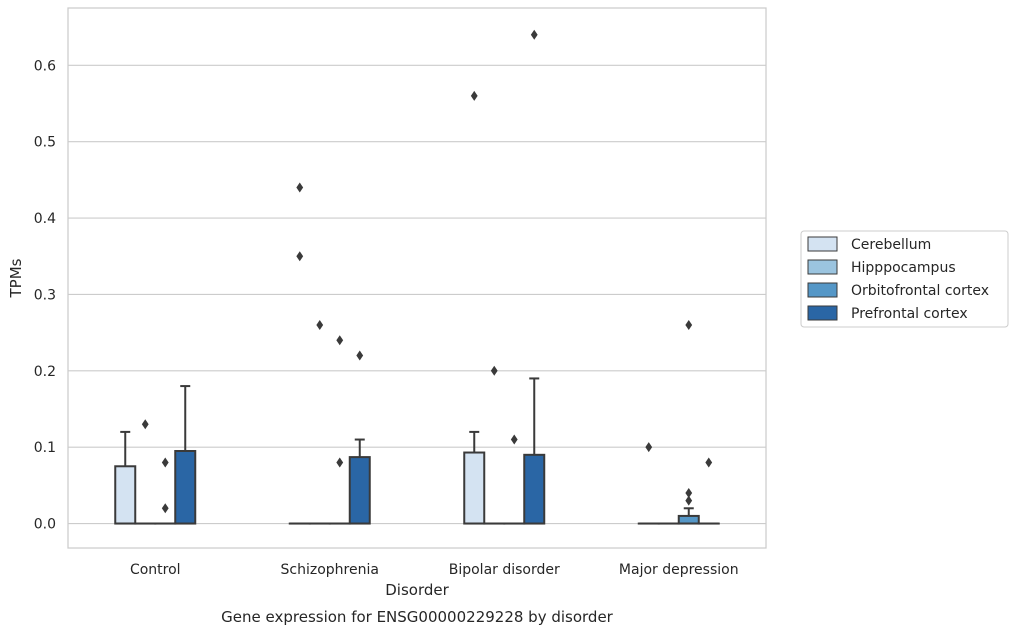 The image size is (1018, 638). Describe the element at coordinates (45, 525) in the screenshot. I see `y-tick-label: 0.0` at that location.